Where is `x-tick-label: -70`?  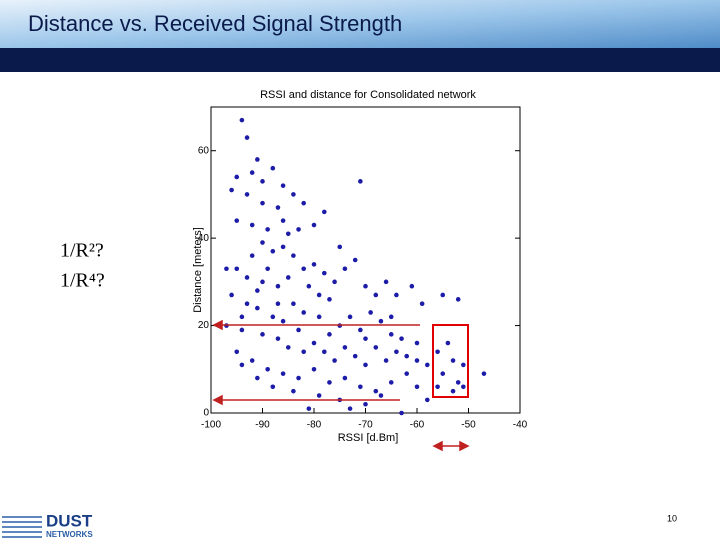 x-tick-label: -70 is located at coordinates (365, 425).